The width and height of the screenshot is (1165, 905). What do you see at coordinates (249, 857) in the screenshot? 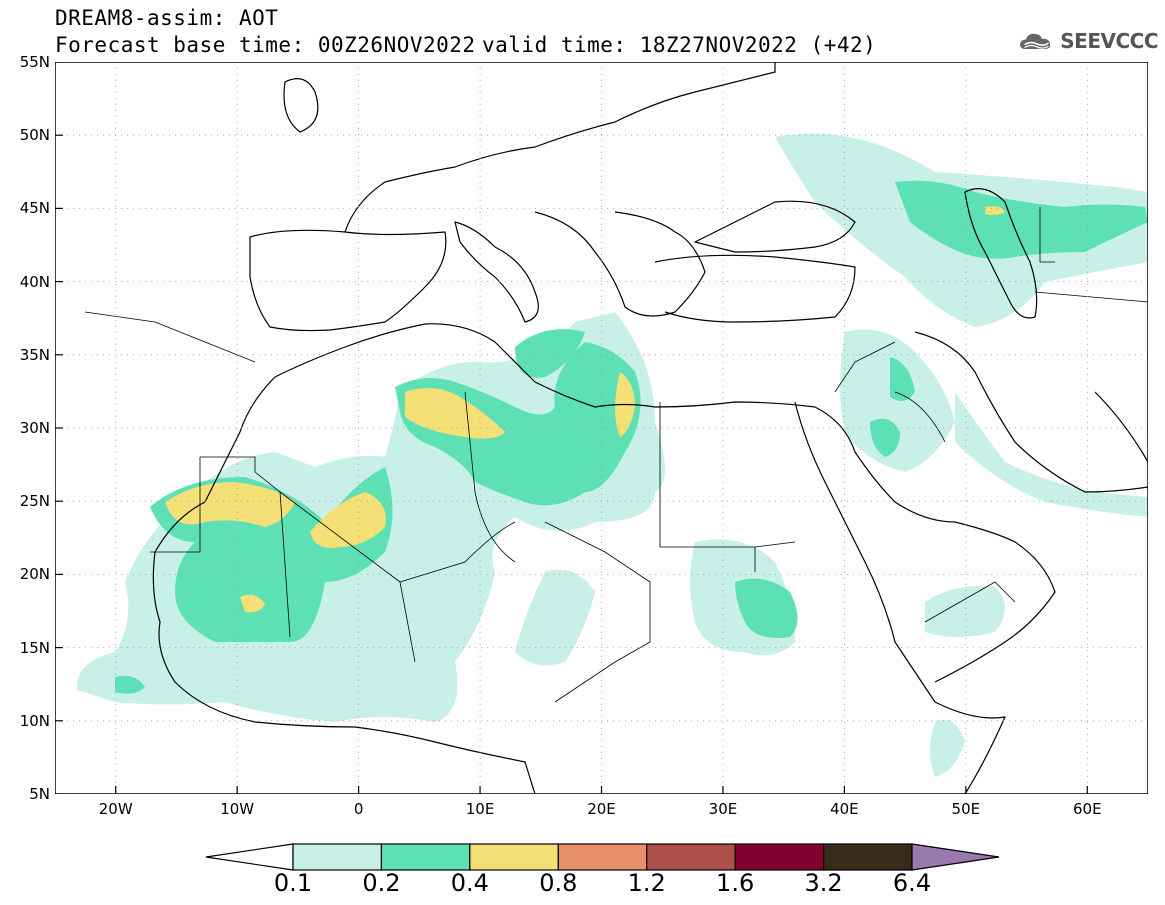
I see `colorbar-low-triangle` at bounding box center [249, 857].